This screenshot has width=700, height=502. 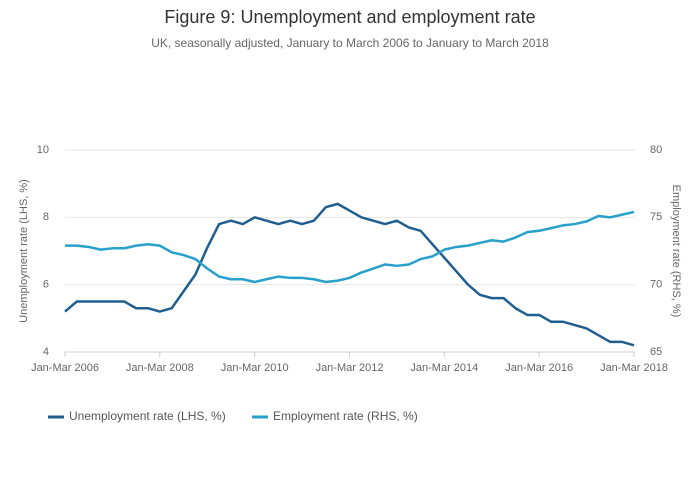 What do you see at coordinates (46, 352) in the screenshot?
I see `y-tick-label: 4` at bounding box center [46, 352].